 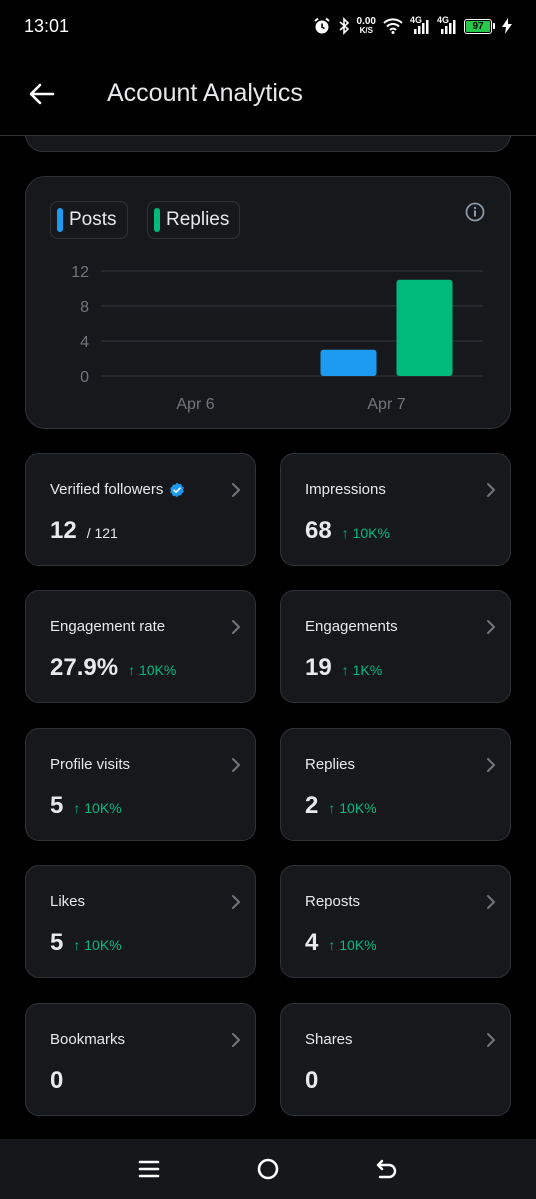 I want to click on recents-button, so click(x=149, y=1169).